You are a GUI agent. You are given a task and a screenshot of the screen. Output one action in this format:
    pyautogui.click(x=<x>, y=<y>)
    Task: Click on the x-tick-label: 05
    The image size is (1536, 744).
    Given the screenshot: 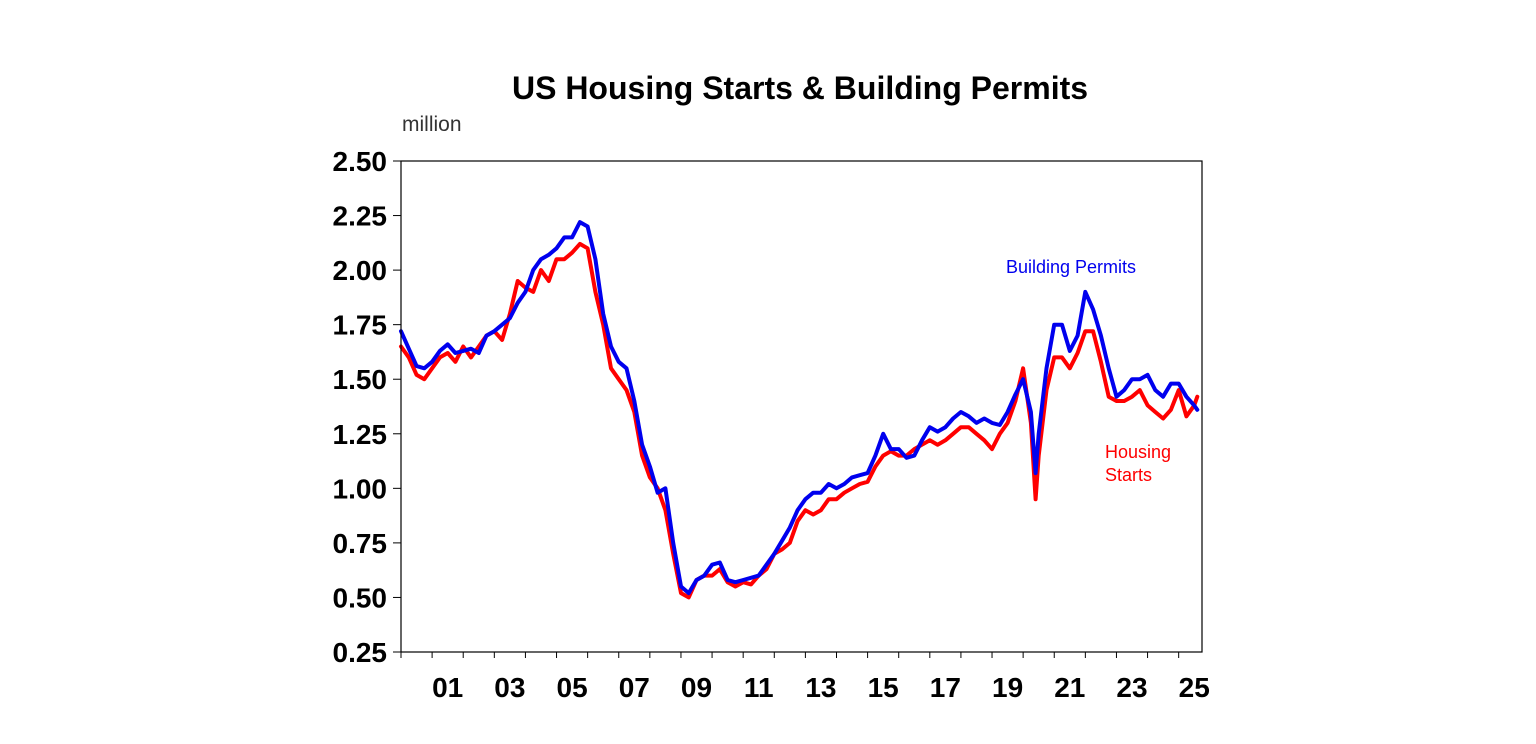 What is the action you would take?
    pyautogui.click(x=572, y=687)
    